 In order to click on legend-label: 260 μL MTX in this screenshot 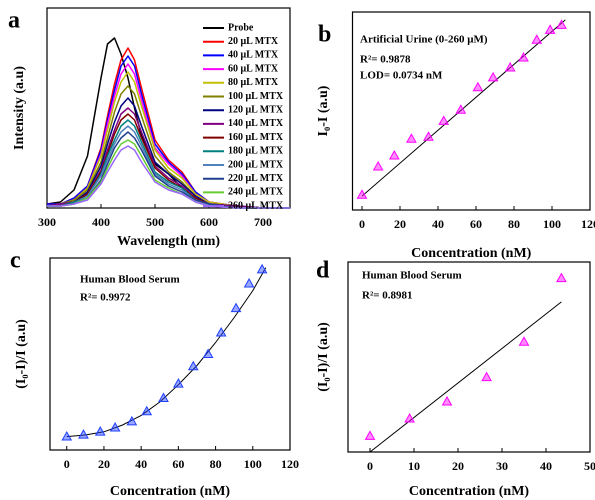, I will do `click(256, 205)`.